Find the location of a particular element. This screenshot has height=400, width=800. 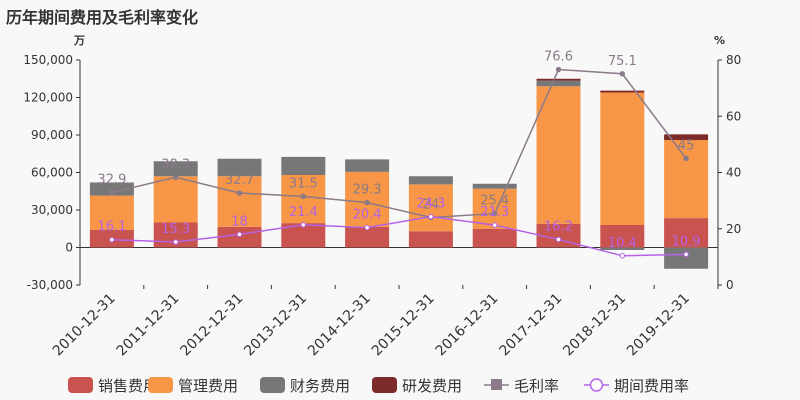

line-label-0-2: 32.7 is located at coordinates (239, 180).